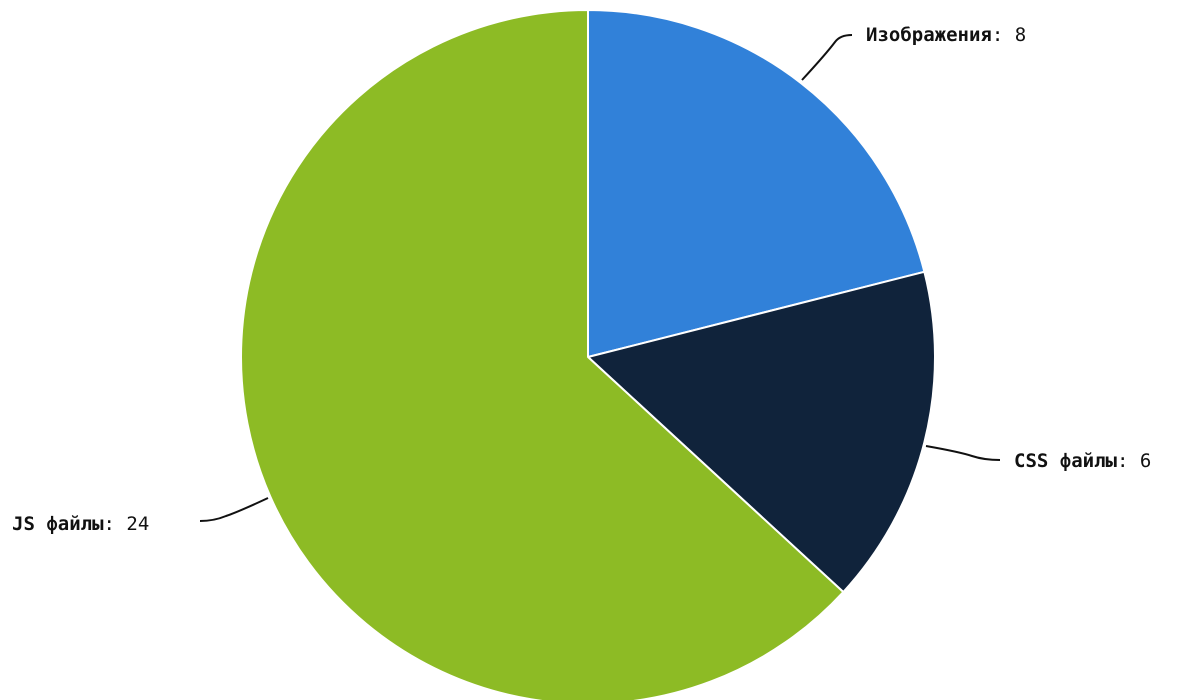  What do you see at coordinates (929, 35) in the screenshot?
I see `slice-label-name: Изображения` at bounding box center [929, 35].